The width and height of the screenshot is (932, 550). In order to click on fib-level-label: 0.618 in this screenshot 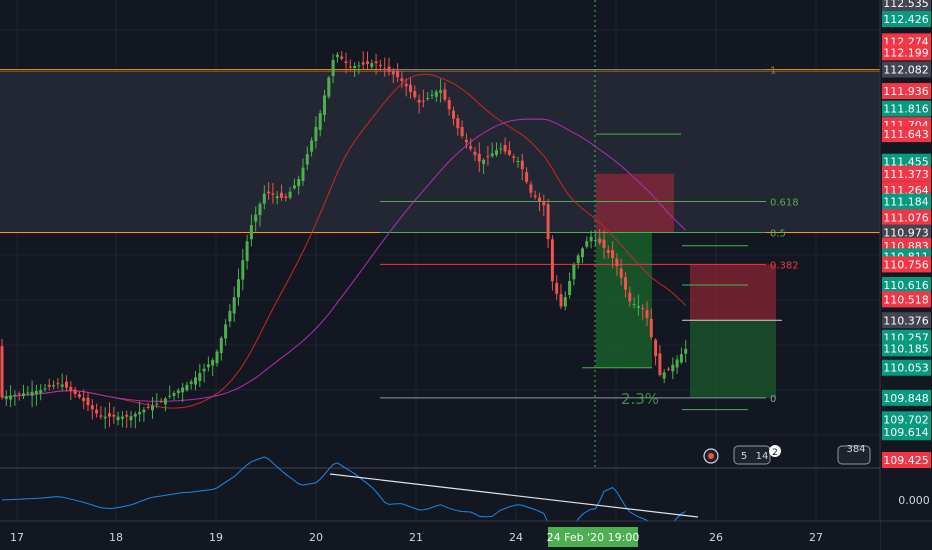, I will do `click(784, 203)`.